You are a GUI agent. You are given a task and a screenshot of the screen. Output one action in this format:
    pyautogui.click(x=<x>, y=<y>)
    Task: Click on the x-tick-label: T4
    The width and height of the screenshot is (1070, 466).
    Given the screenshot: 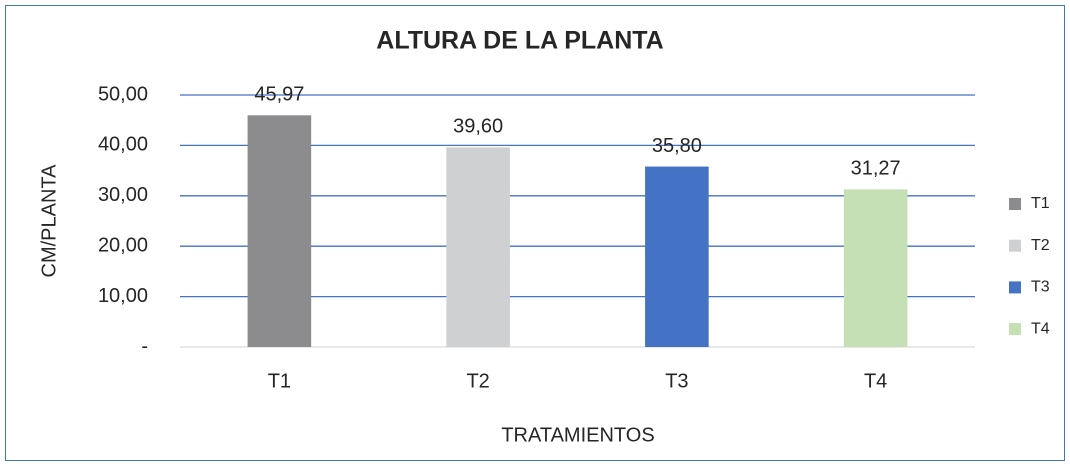 What is the action you would take?
    pyautogui.click(x=875, y=381)
    